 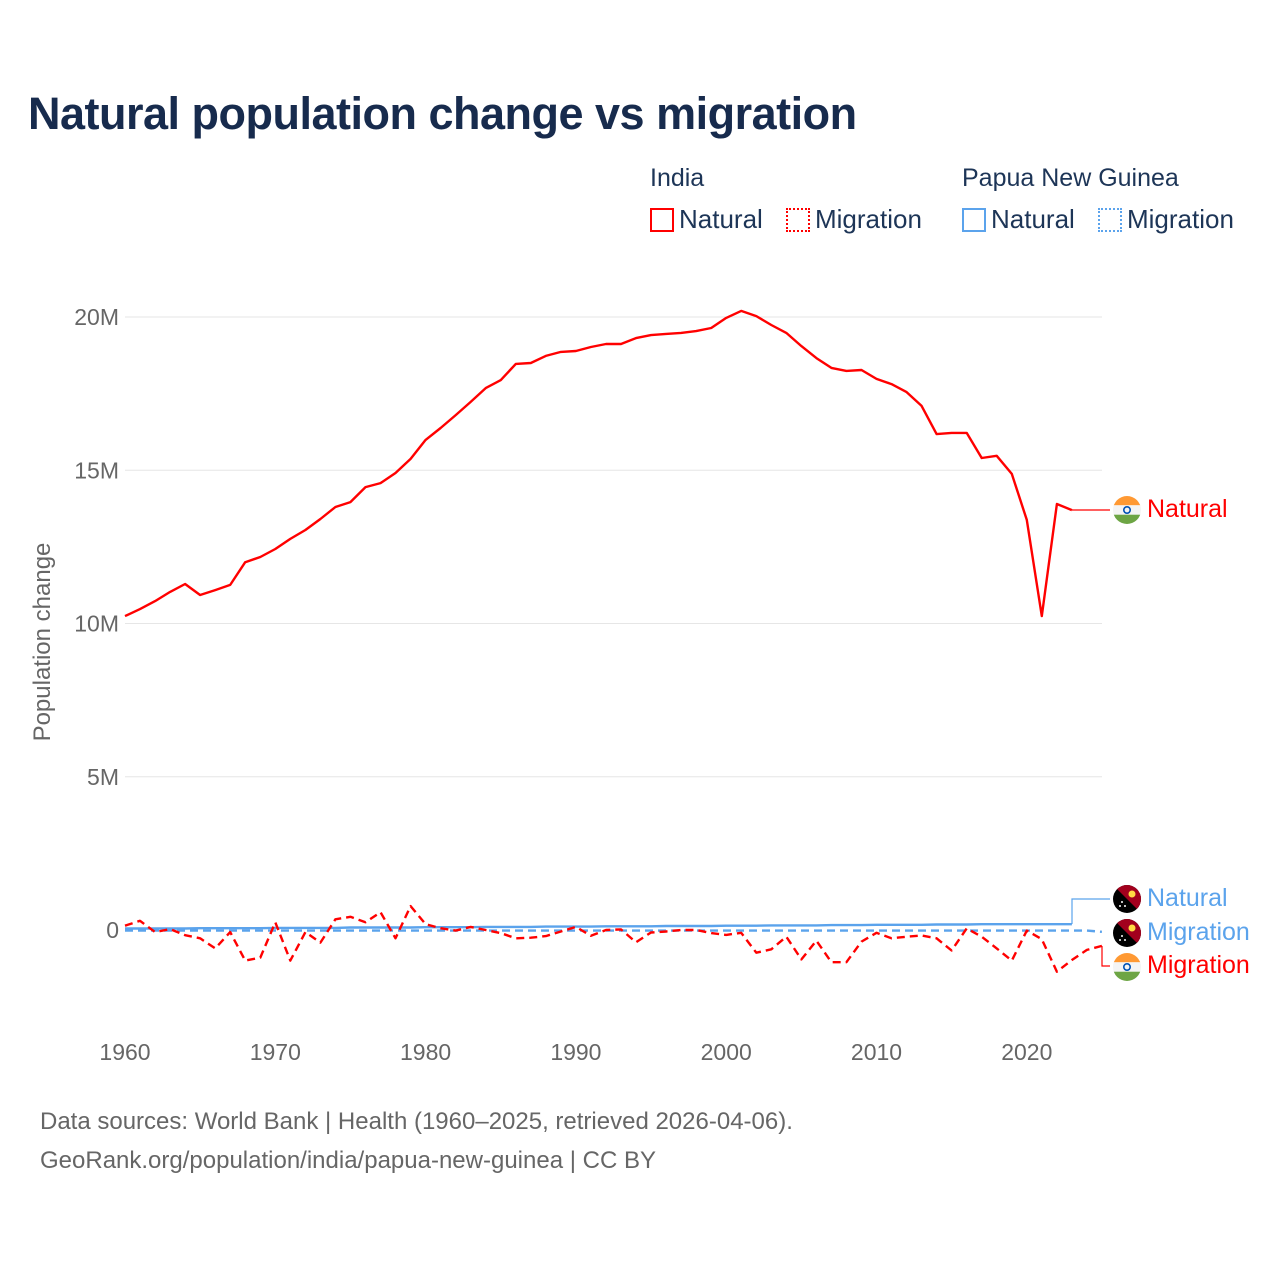 I want to click on x-tick-label: 2020, so click(x=1026, y=1052).